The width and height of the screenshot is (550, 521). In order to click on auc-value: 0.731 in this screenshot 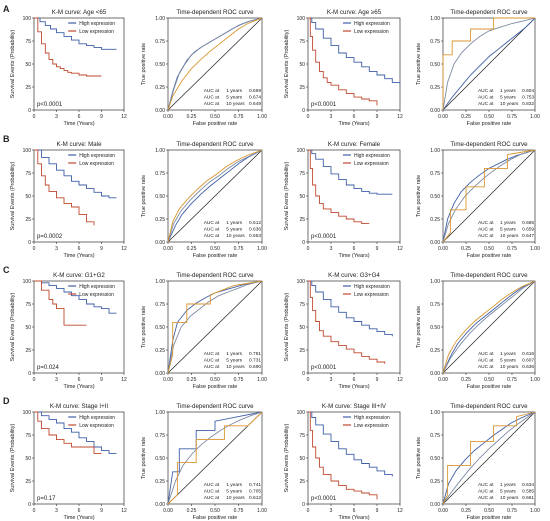, I will do `click(255, 361)`.